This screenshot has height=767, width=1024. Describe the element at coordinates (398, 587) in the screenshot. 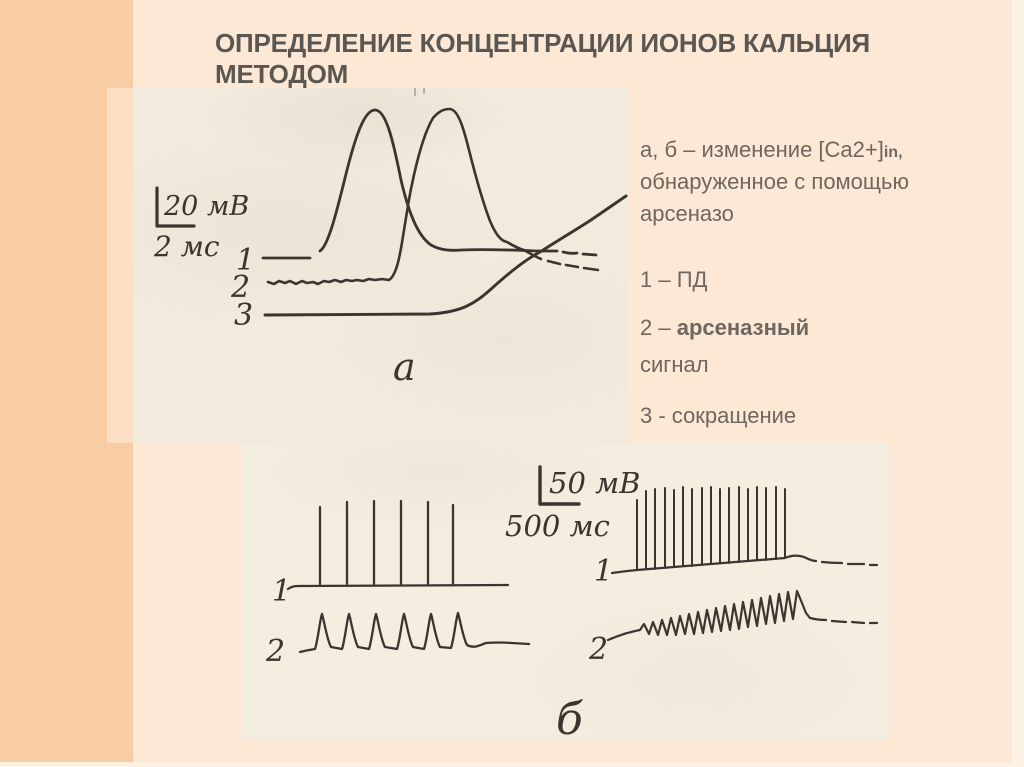

I see `figure-b-left-trace1` at that location.